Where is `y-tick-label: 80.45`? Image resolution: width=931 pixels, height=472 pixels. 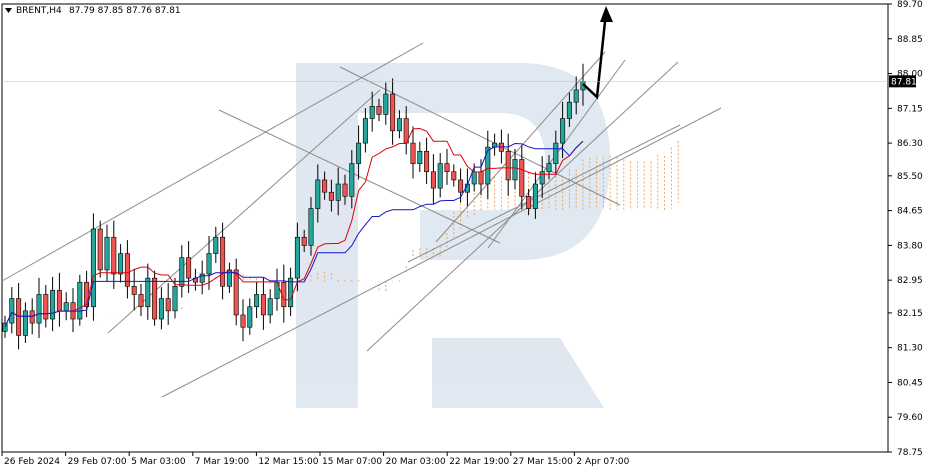 y-tick-label: 80.45 is located at coordinates (910, 383).